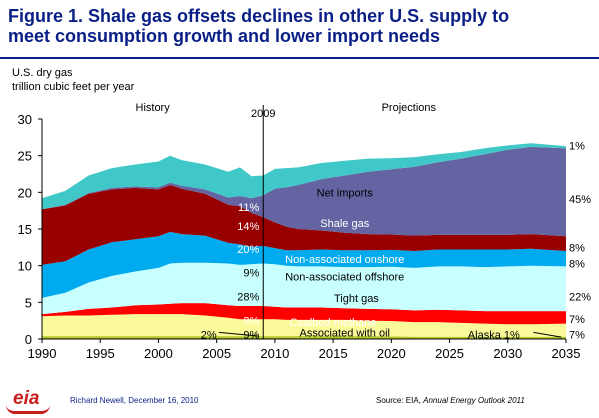 The height and width of the screenshot is (418, 599). What do you see at coordinates (153, 108) in the screenshot?
I see `history-label: History` at bounding box center [153, 108].